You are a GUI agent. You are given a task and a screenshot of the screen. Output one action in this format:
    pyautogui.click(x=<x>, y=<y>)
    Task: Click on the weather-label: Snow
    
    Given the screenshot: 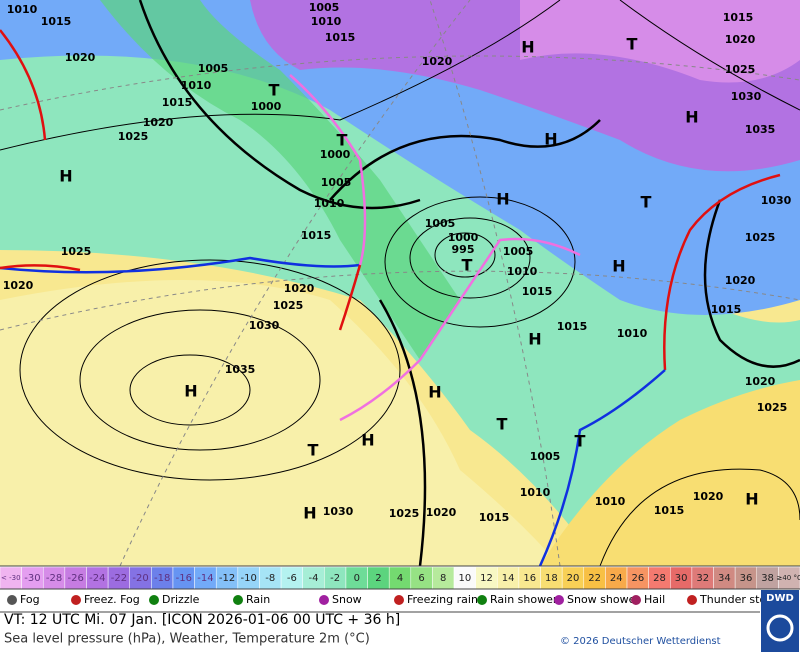 What is the action you would take?
    pyautogui.click(x=347, y=599)
    